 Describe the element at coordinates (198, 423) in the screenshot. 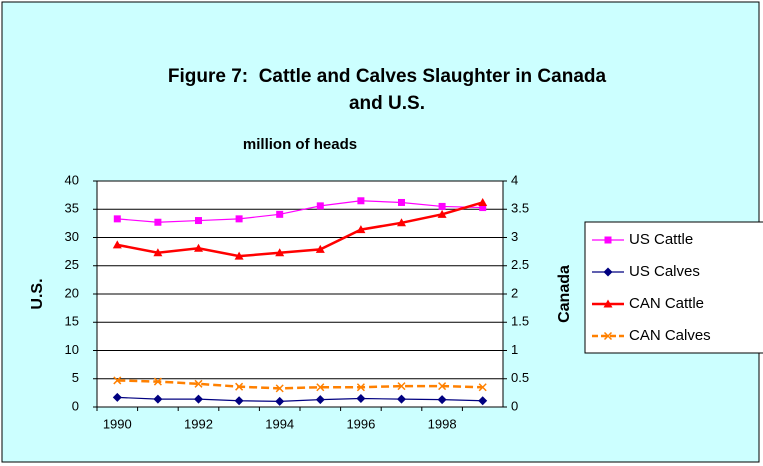

I see `x-tick-label: 1992` at that location.